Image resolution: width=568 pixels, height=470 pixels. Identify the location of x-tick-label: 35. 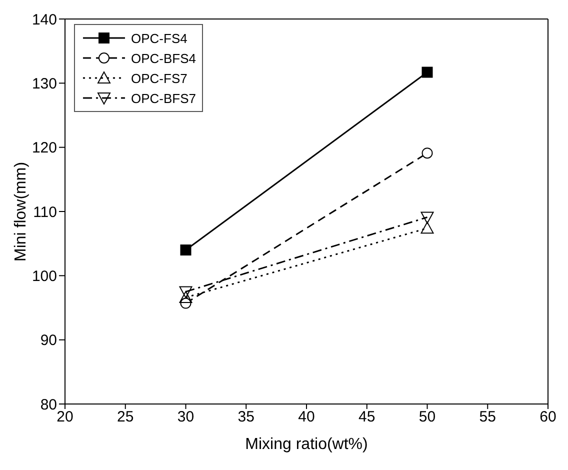
(246, 417).